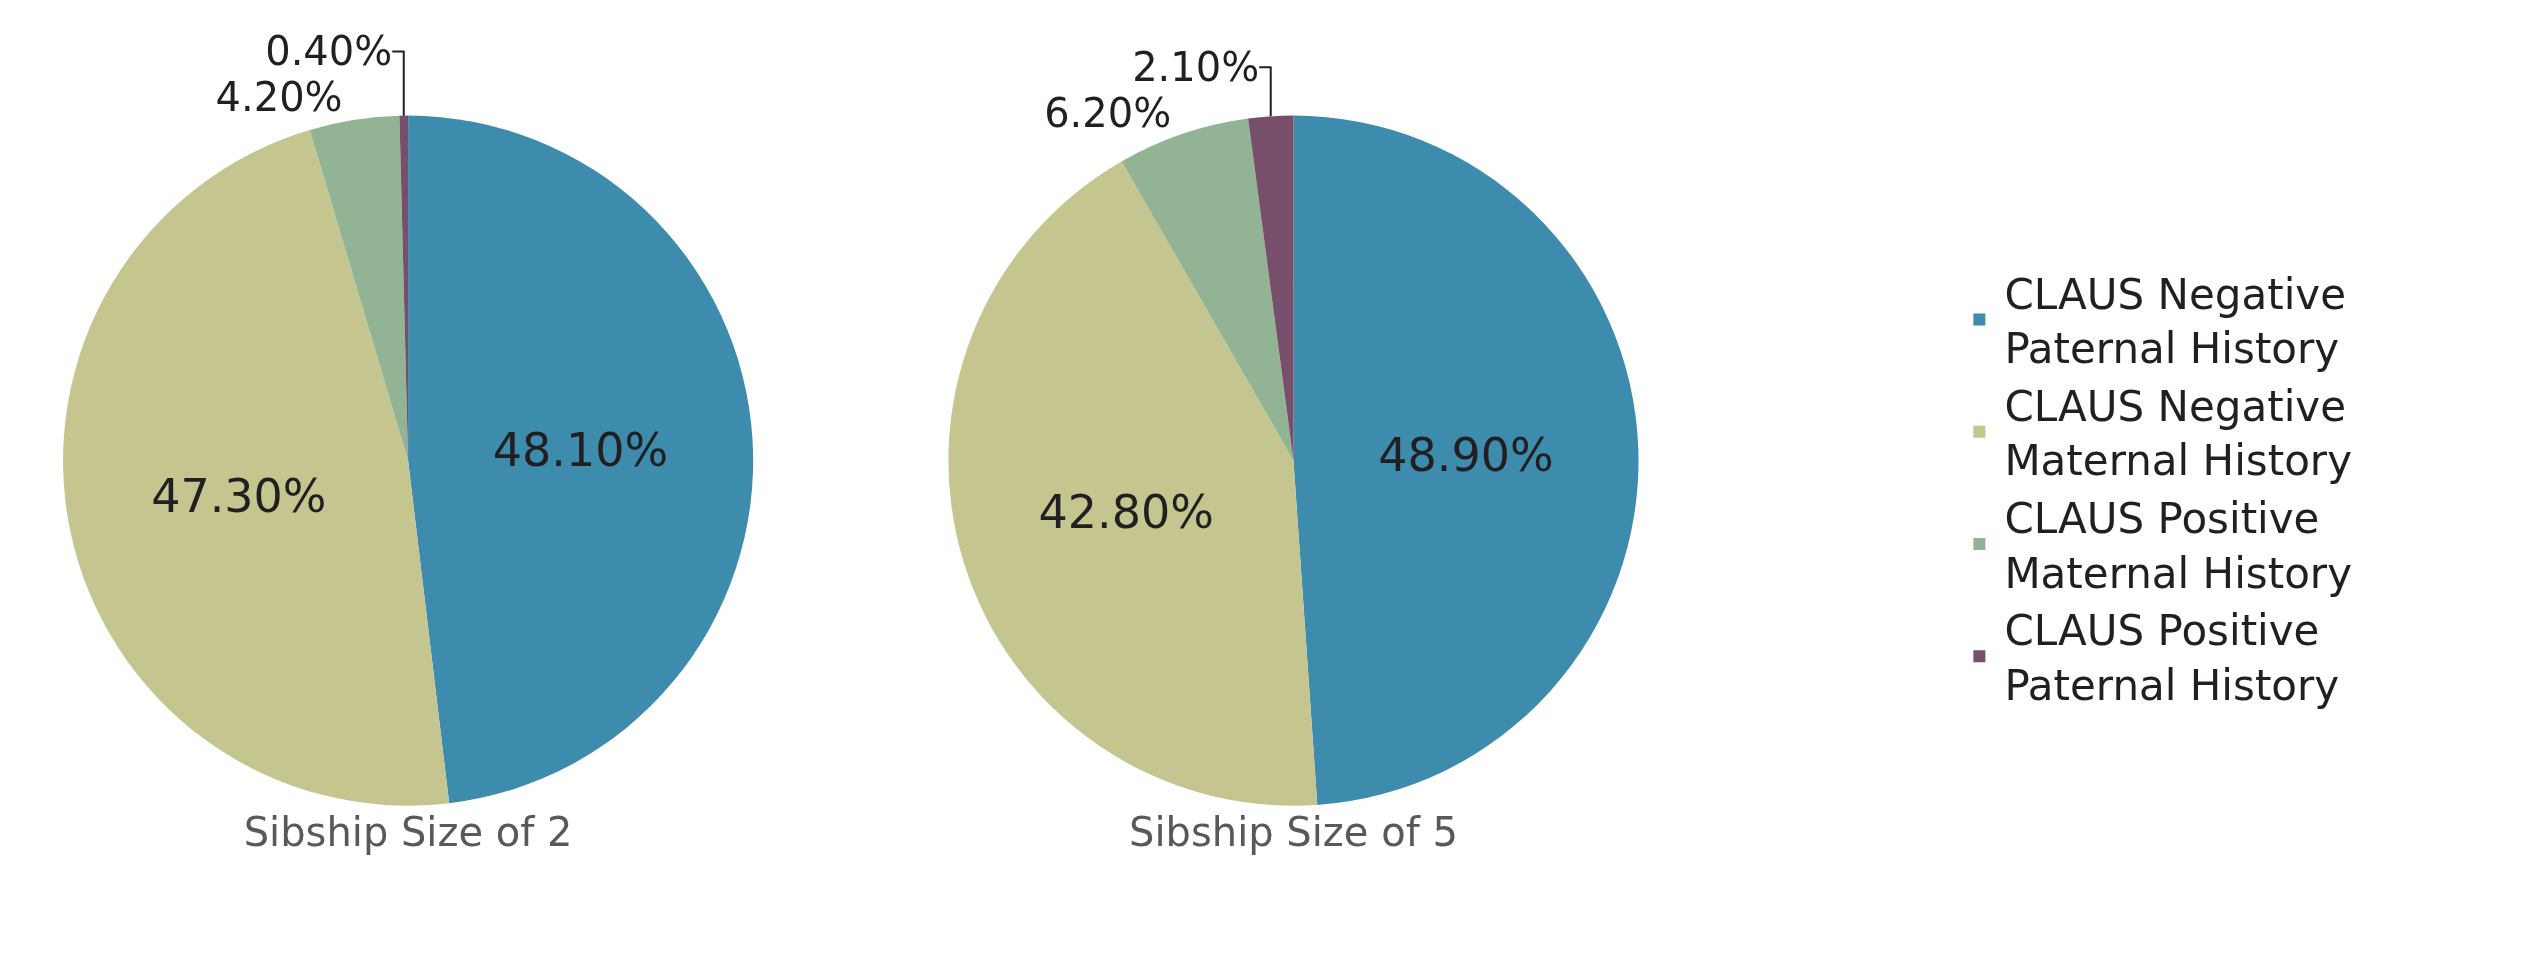 The height and width of the screenshot is (961, 2548). What do you see at coordinates (329, 51) in the screenshot?
I see `data-label: 0.40%` at bounding box center [329, 51].